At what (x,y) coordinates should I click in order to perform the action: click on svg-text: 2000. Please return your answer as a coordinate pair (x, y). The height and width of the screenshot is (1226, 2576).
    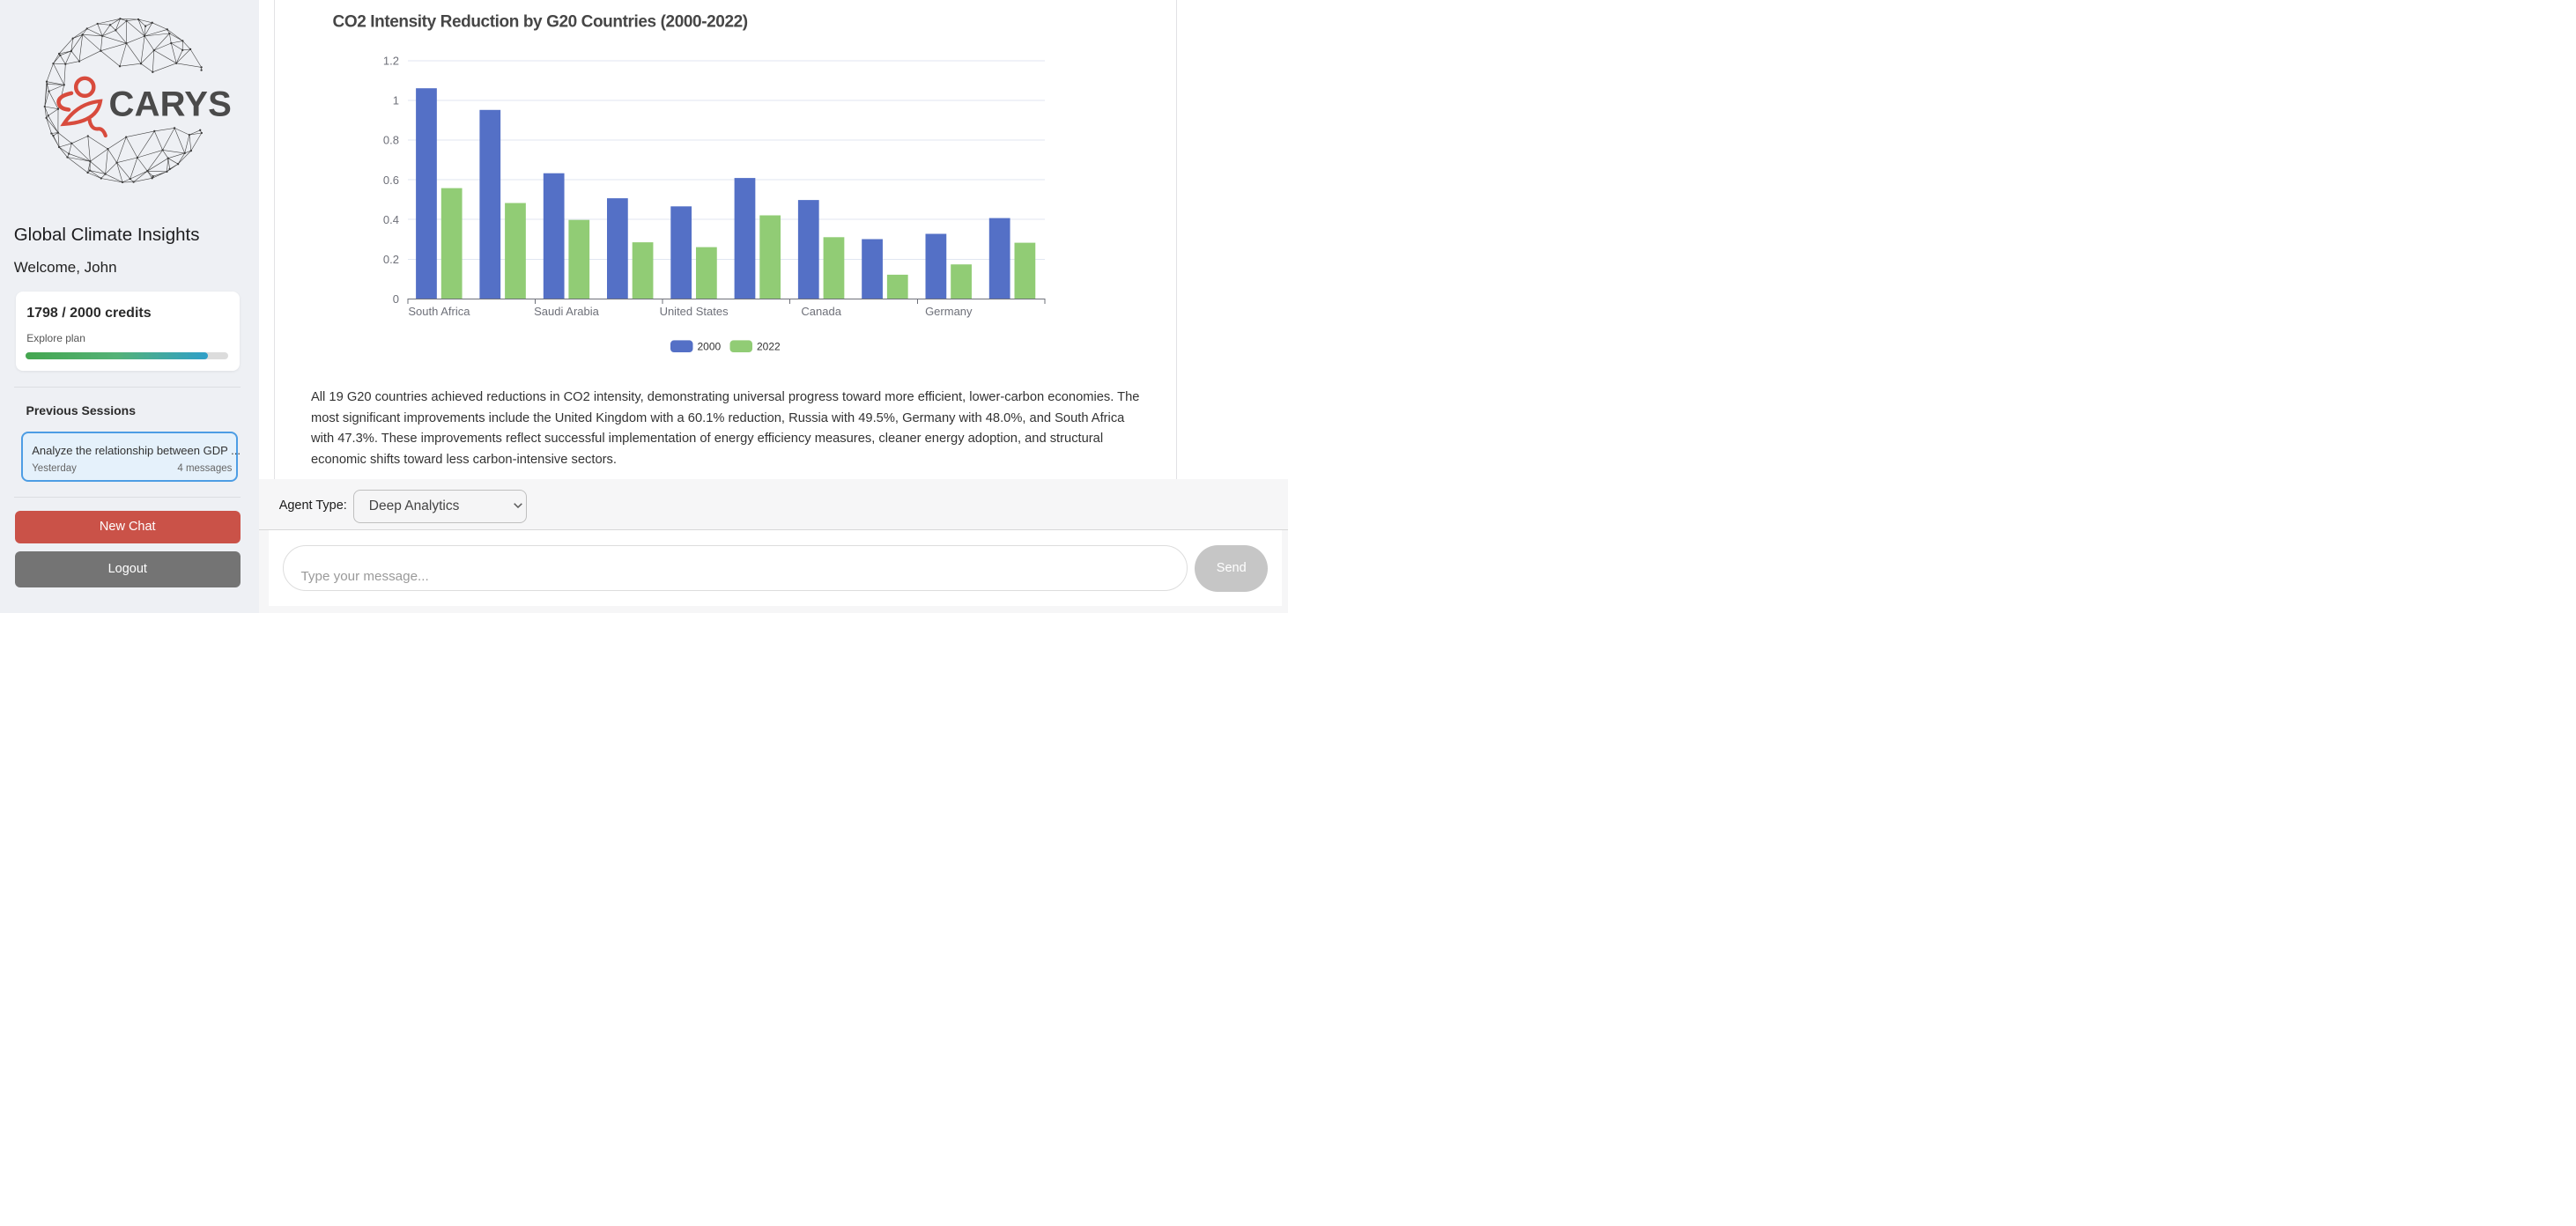
    Looking at the image, I should click on (710, 346).